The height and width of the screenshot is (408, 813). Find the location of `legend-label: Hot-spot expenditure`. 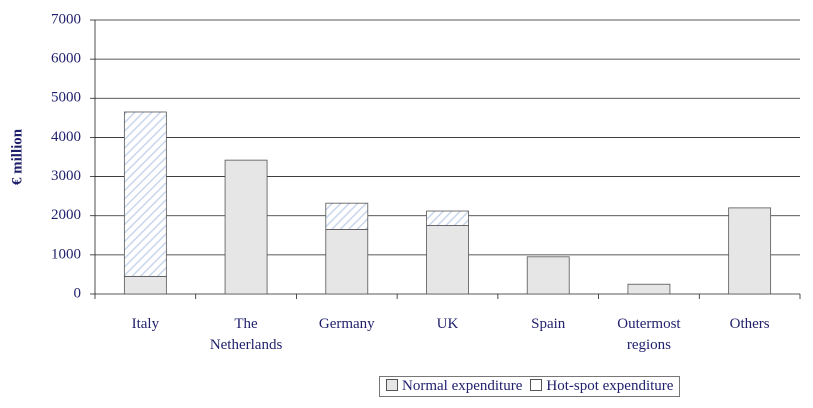

legend-label: Hot-spot expenditure is located at coordinates (610, 386).